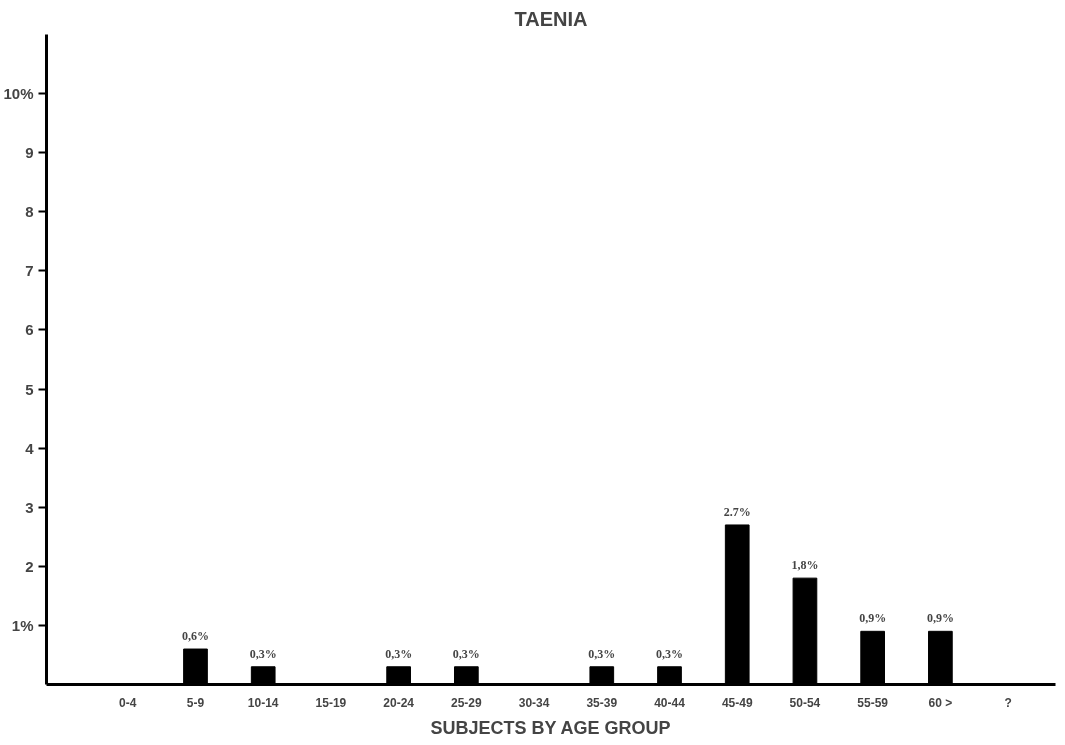 The height and width of the screenshot is (745, 1065). I want to click on data-label: 0,6%, so click(195, 636).